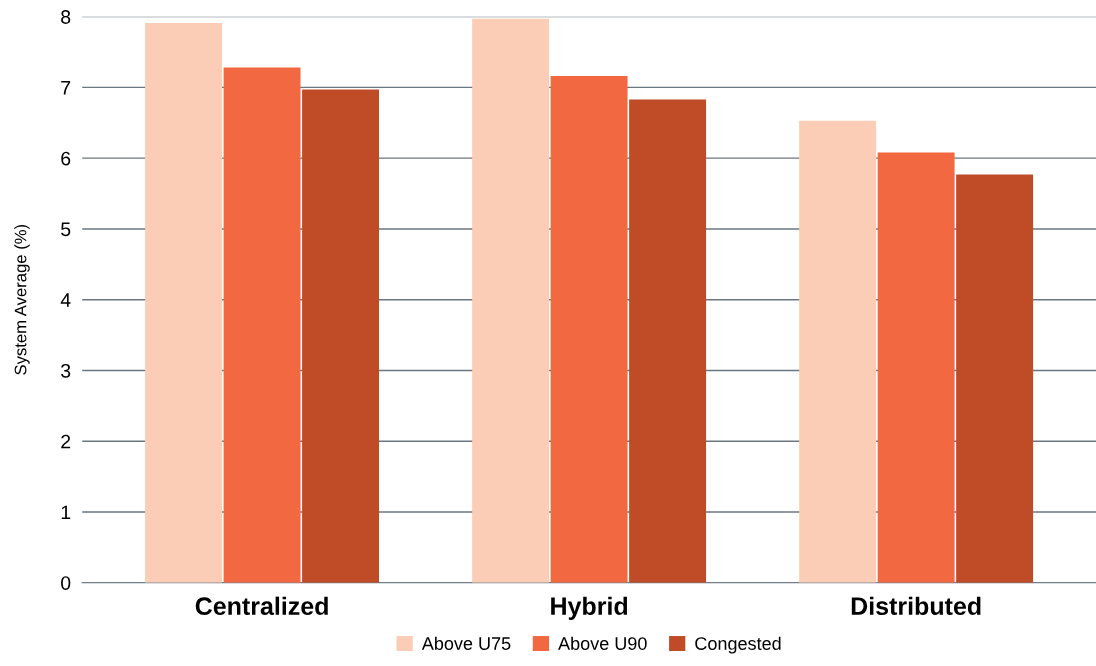 This screenshot has width=1096, height=666. What do you see at coordinates (66, 370) in the screenshot?
I see `y-tick-label: 3` at bounding box center [66, 370].